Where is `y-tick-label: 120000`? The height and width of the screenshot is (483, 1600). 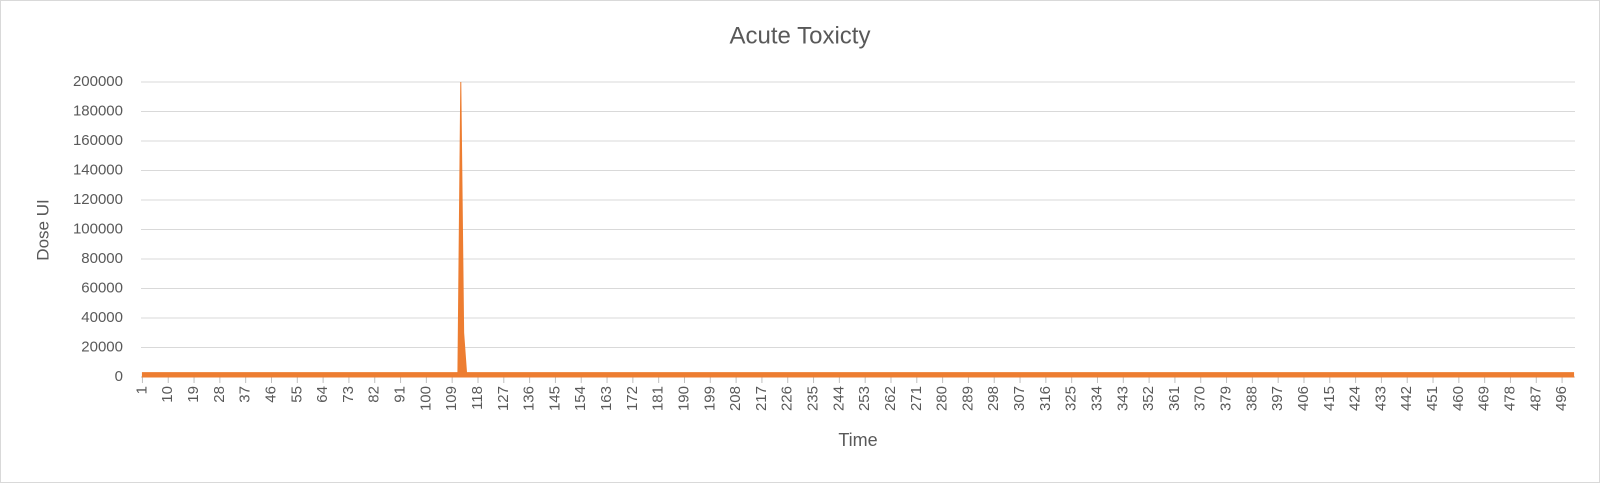
y-tick-label: 120000 is located at coordinates (98, 199).